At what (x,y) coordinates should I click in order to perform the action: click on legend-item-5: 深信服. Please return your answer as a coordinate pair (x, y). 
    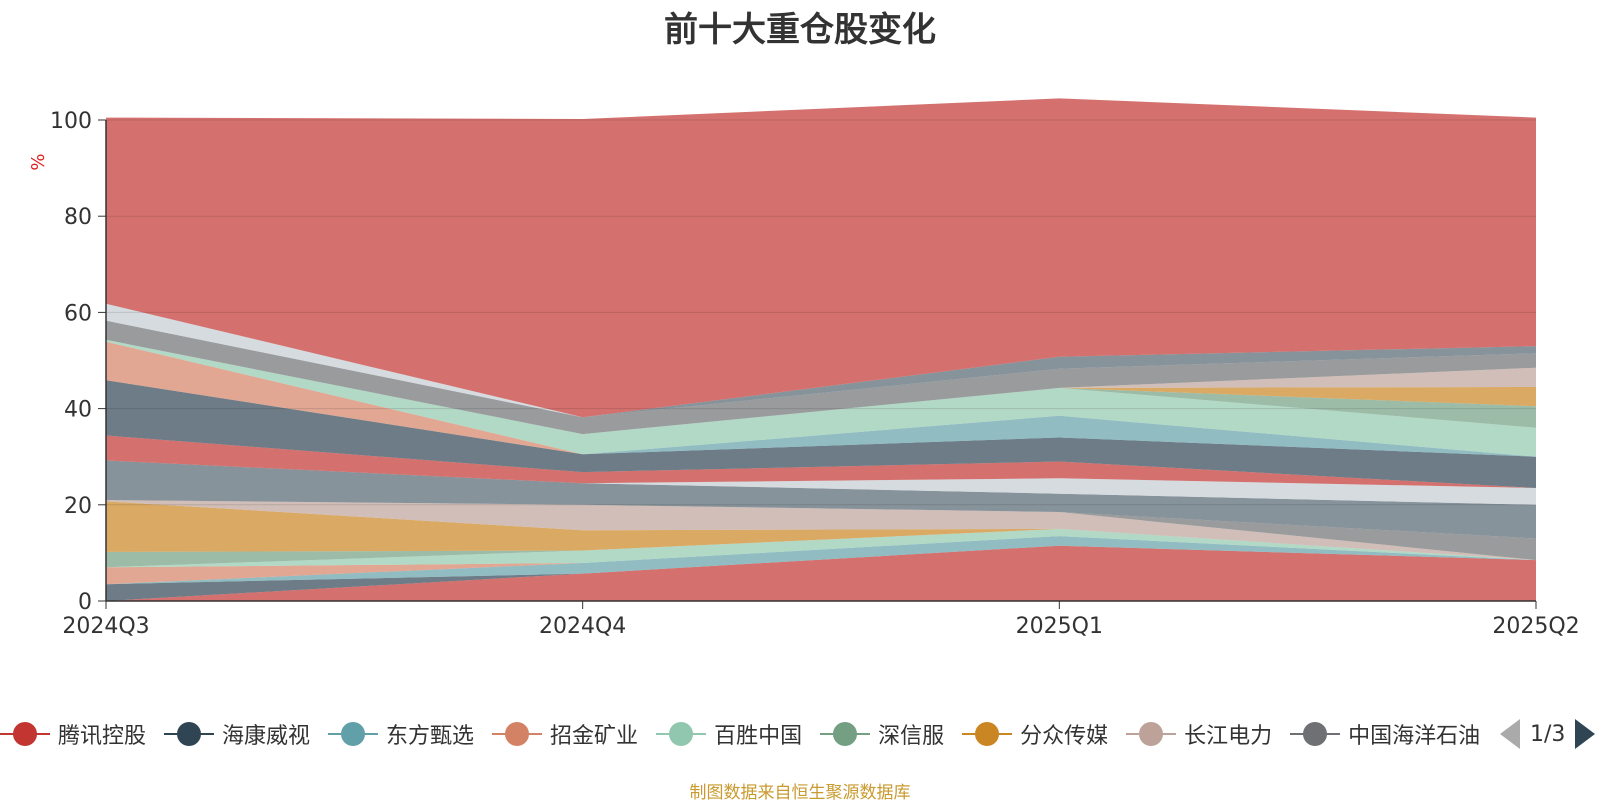
    Looking at the image, I should click on (882, 734).